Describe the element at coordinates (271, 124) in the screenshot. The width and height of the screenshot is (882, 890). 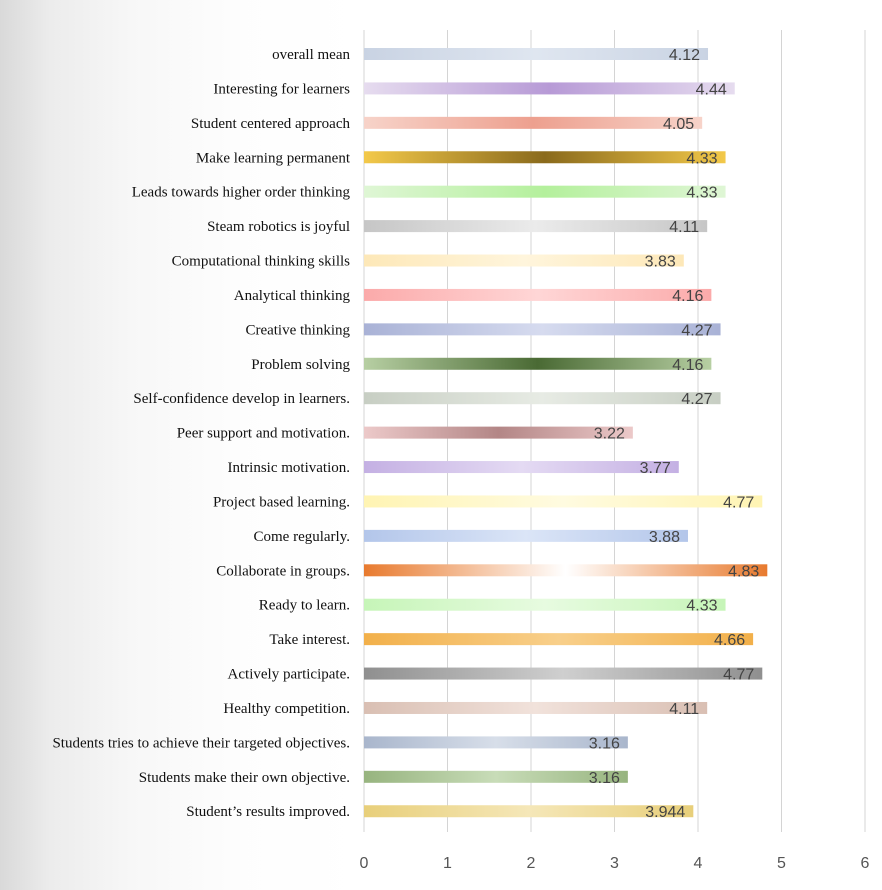
I see `category-label: Student centered approach` at that location.